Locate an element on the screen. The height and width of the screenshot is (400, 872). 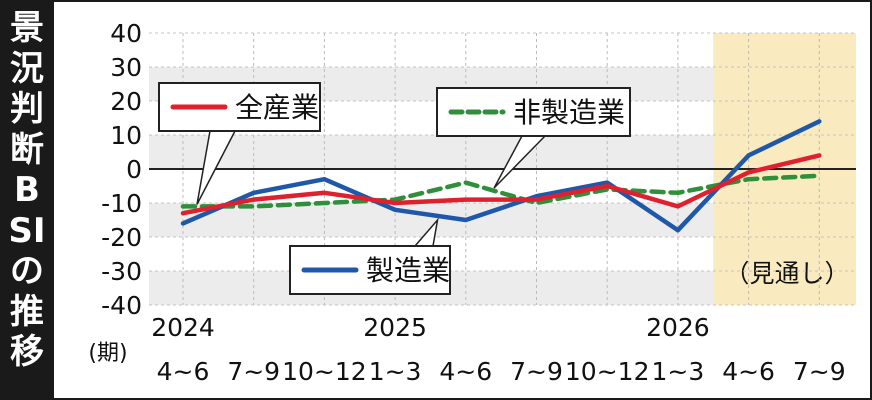
legend-label: 全産業 is located at coordinates (277, 107).